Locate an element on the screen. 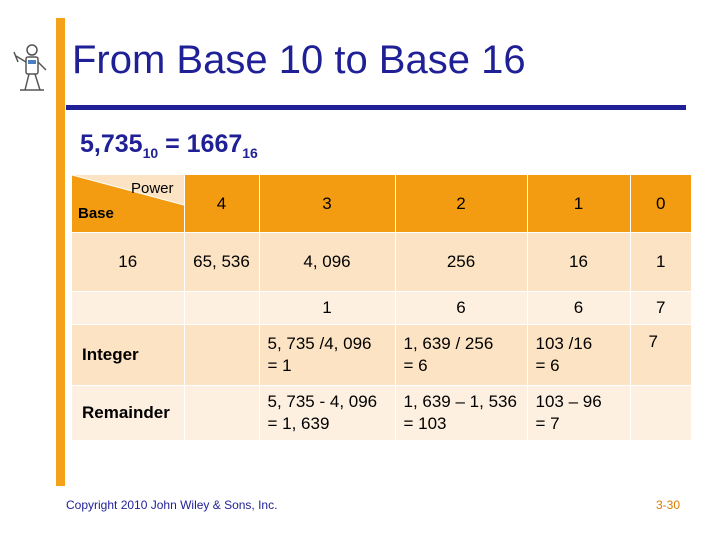  integer-calc-cell: 5, 735 /4, 096 = 1 is located at coordinates (327, 355).